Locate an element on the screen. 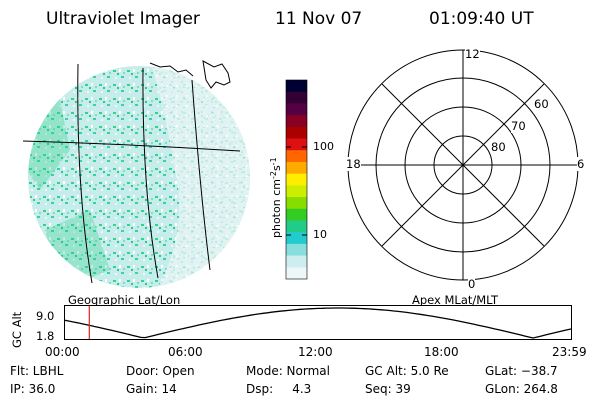 This screenshot has width=600, height=400. mlt-line-diag2 is located at coordinates (463, 165).